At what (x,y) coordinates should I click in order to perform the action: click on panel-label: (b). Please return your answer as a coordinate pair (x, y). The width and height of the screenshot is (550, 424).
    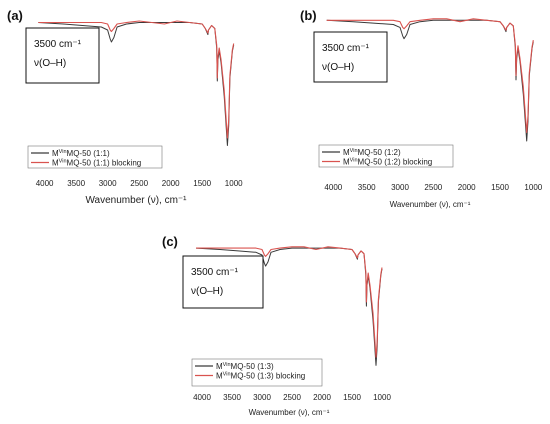
    Looking at the image, I should click on (308, 15).